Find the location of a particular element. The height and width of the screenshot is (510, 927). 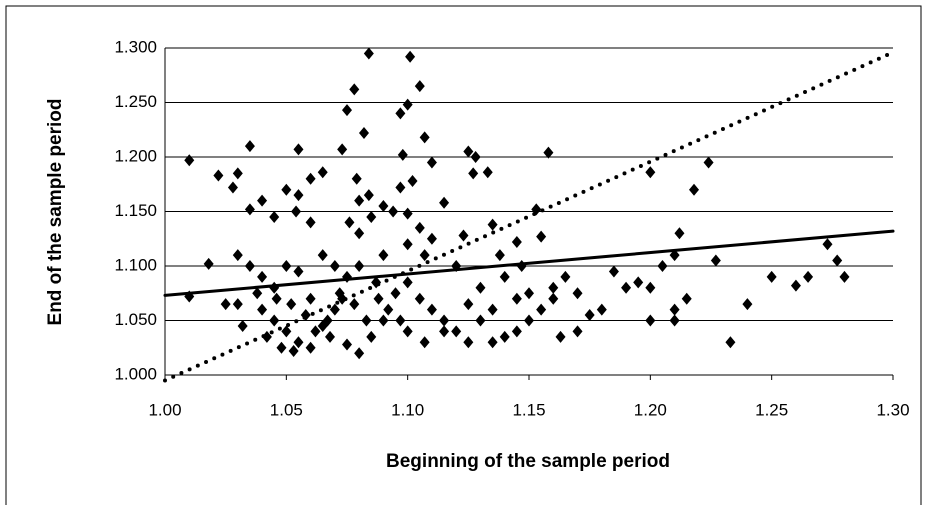

y-tick-label: 1.200 is located at coordinates (135, 155).